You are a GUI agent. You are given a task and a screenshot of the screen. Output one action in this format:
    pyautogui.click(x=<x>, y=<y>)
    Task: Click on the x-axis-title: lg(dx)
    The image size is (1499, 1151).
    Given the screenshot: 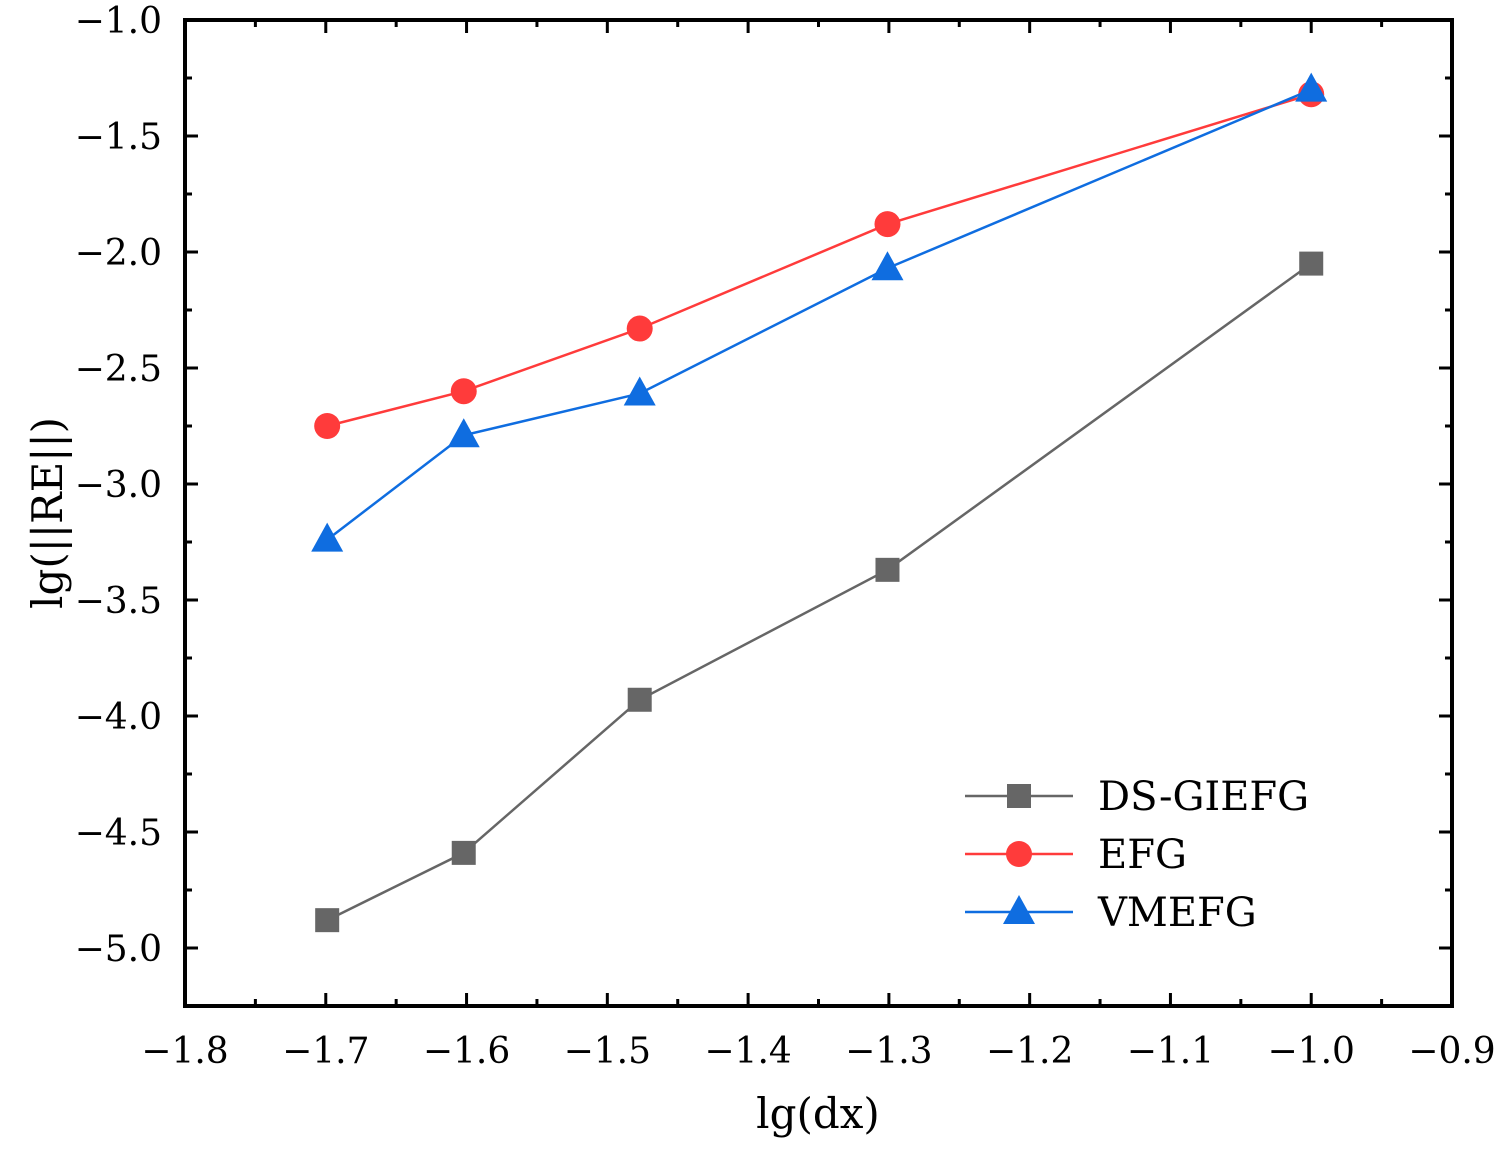 What is the action you would take?
    pyautogui.click(x=818, y=1113)
    